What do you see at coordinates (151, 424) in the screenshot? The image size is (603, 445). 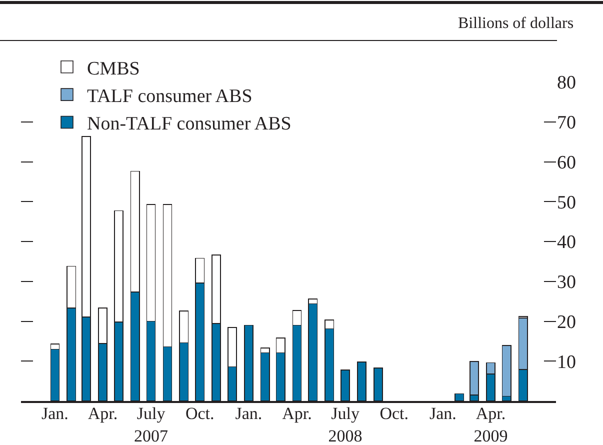 I see `x-tick-label: July 2007` at bounding box center [151, 424].